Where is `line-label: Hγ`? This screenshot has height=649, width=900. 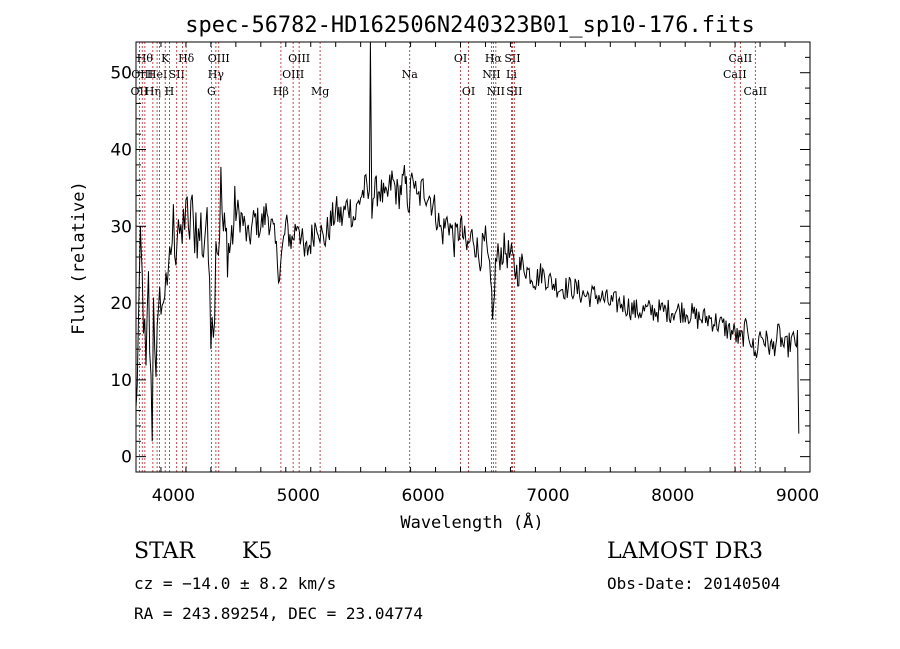
line-label: Hγ is located at coordinates (216, 74).